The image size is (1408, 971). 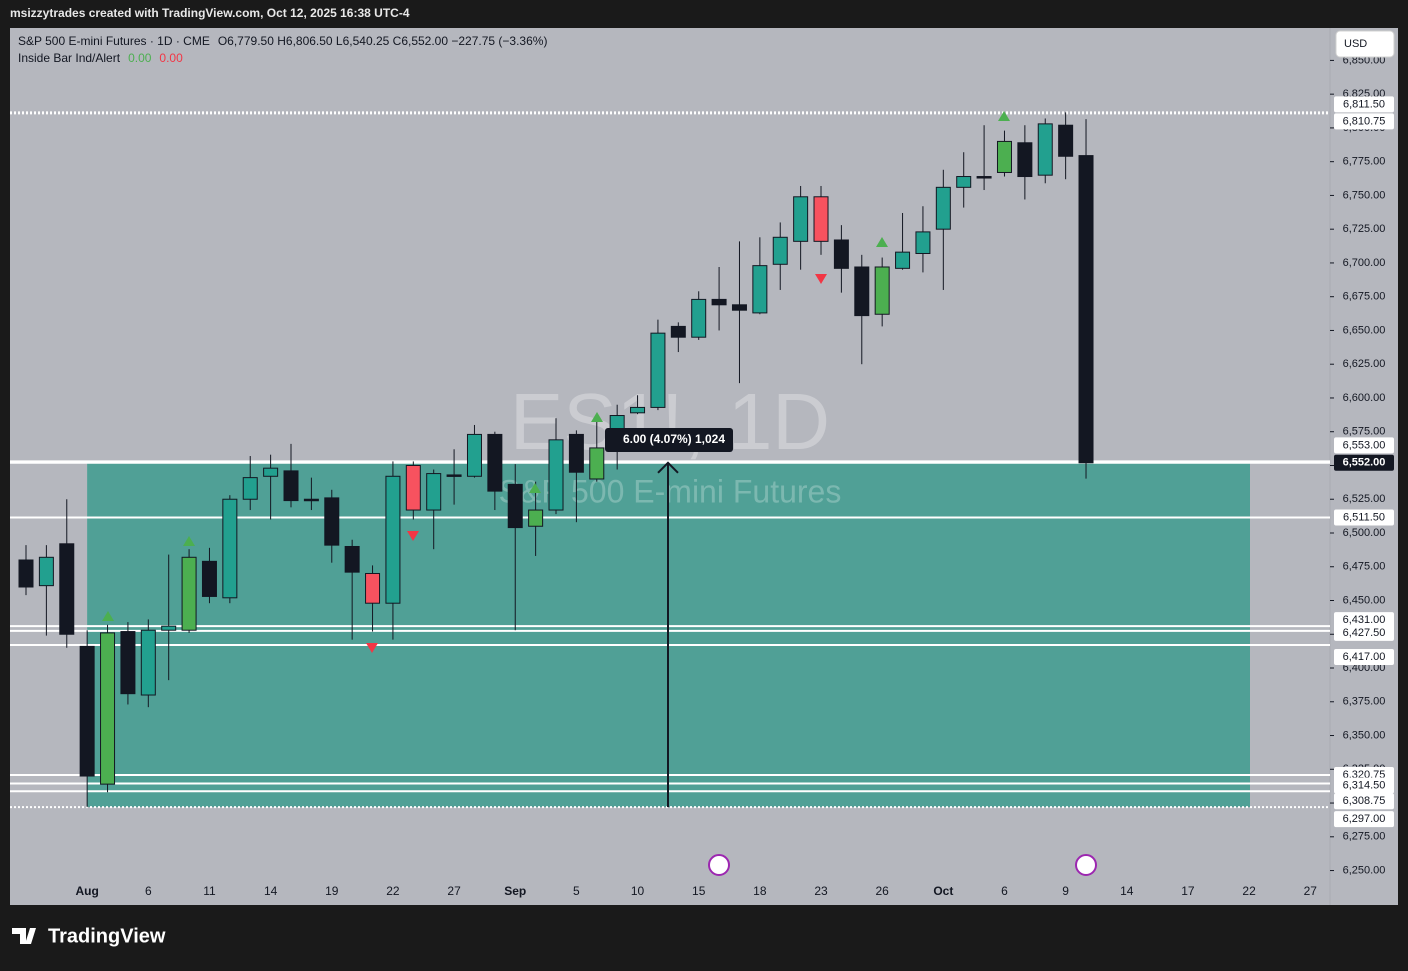 What do you see at coordinates (515, 891) in the screenshot?
I see `x-tick-label: Sep` at bounding box center [515, 891].